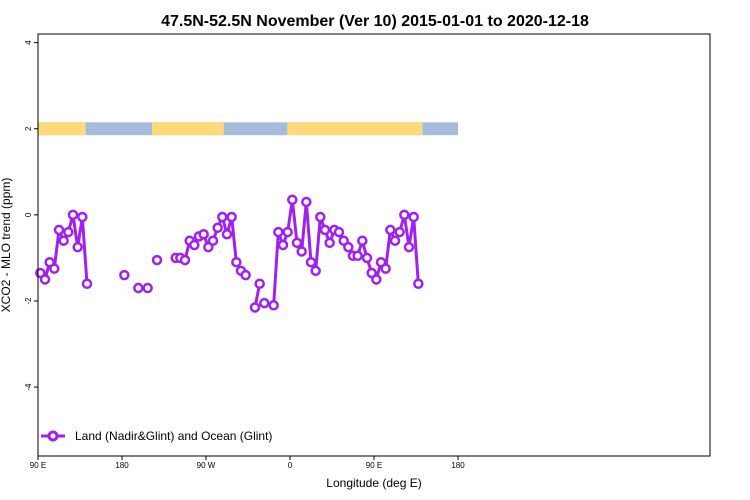 The image size is (750, 500). What do you see at coordinates (229, 253) in the screenshot?
I see `series-points-group` at bounding box center [229, 253].